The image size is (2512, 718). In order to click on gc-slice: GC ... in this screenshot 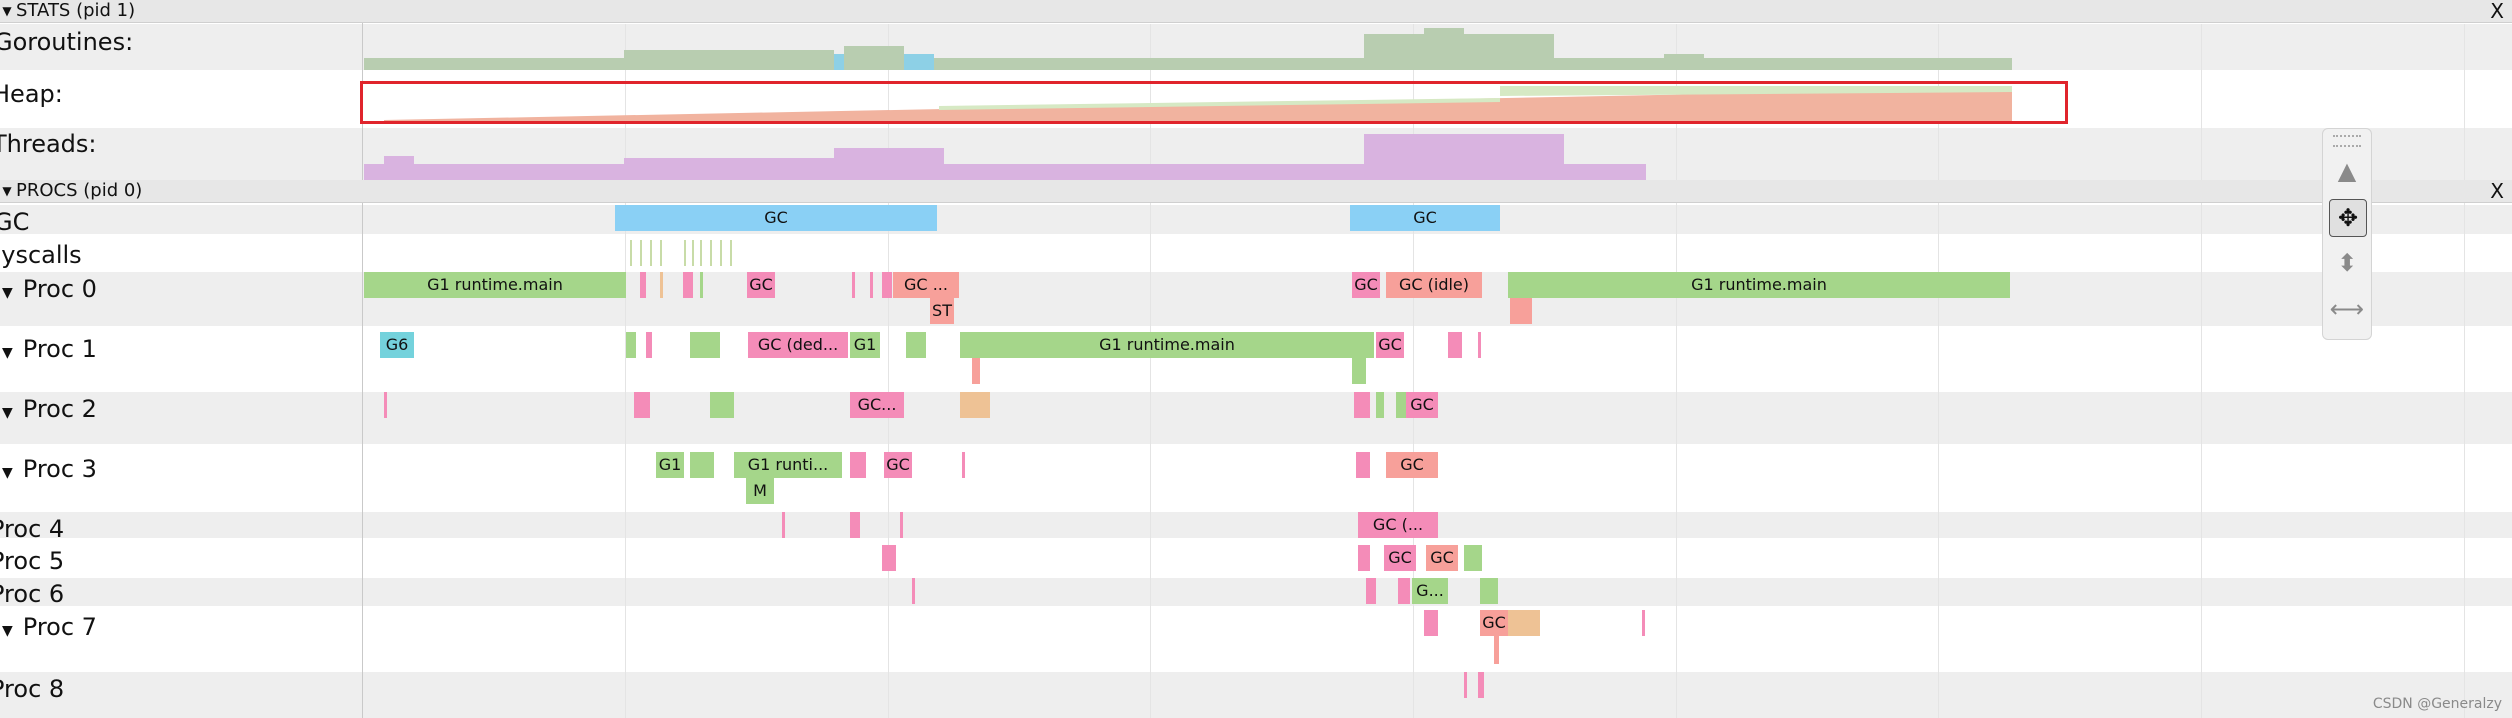, I will do `click(926, 285)`.